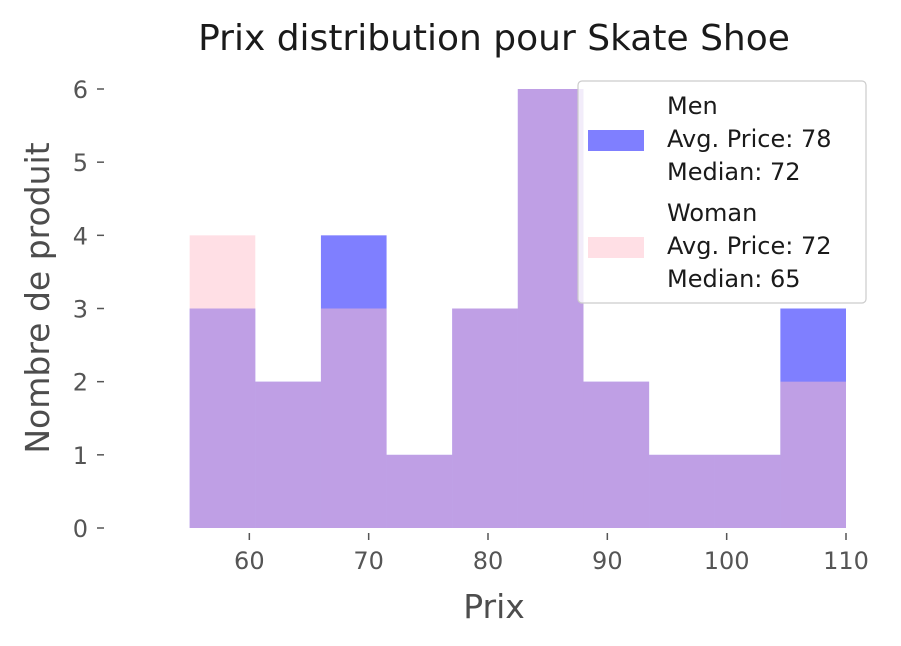 The image size is (901, 646). I want to click on y-axis: 0 1 2 3 4 5 6, so click(88, 309).